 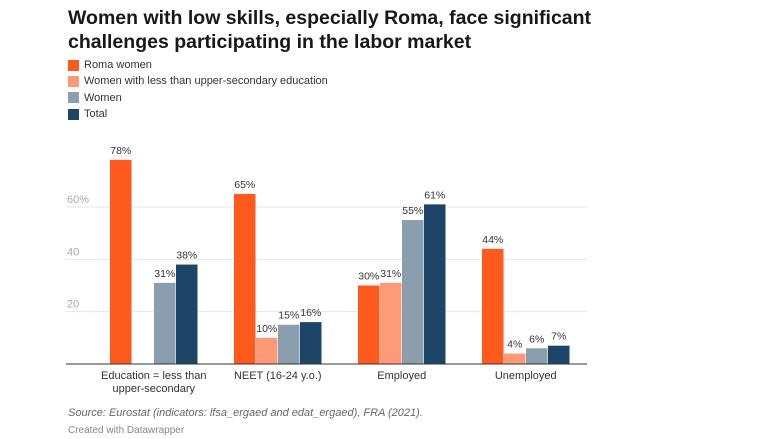 What do you see at coordinates (434, 195) in the screenshot?
I see `data-label: 61%` at bounding box center [434, 195].